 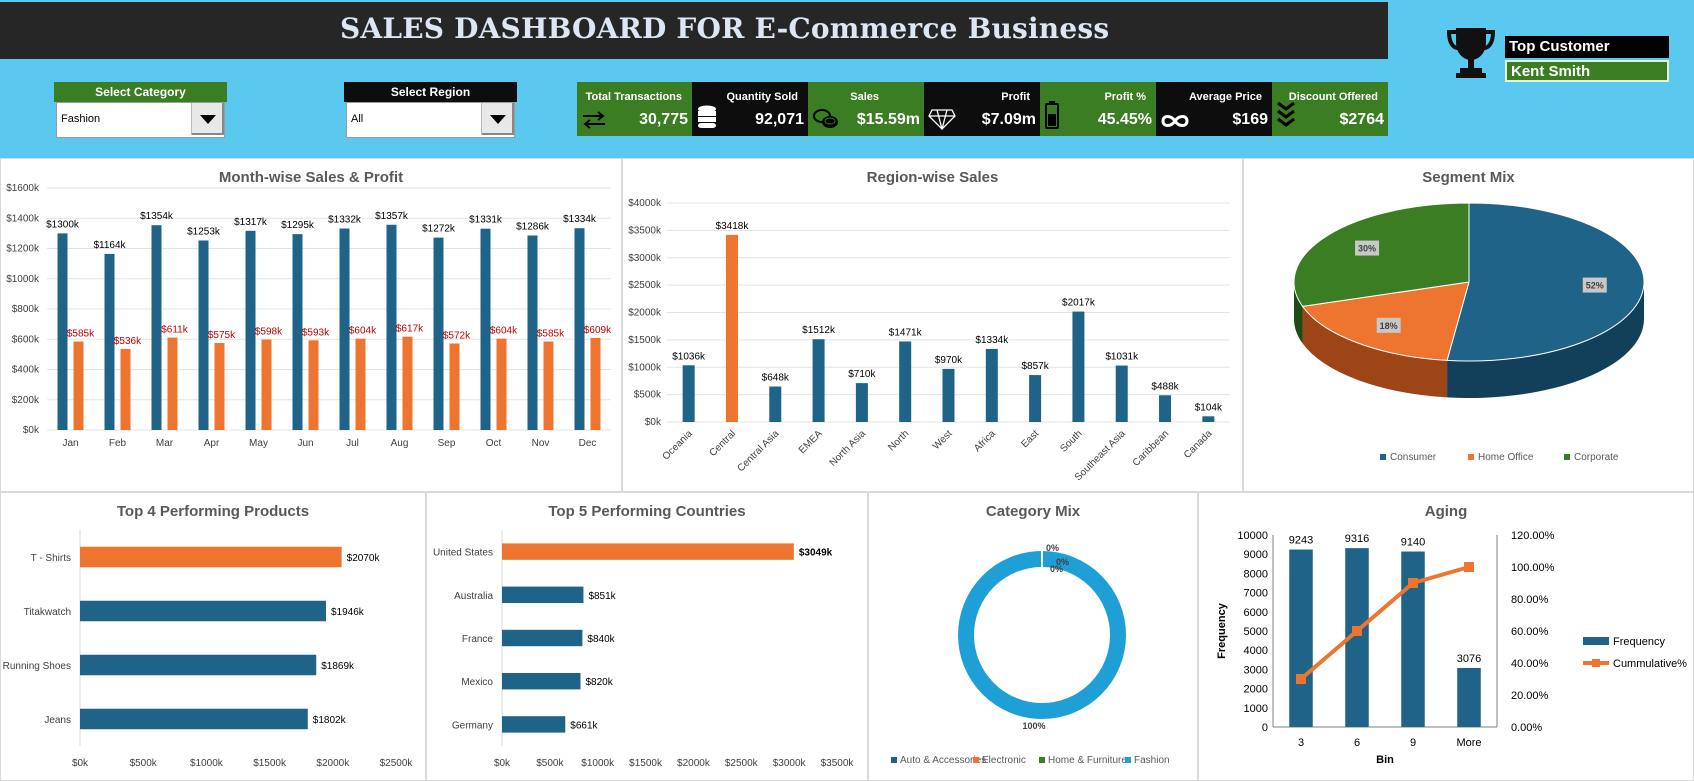 I want to click on region-slicer-label: Select Region, so click(x=430, y=92).